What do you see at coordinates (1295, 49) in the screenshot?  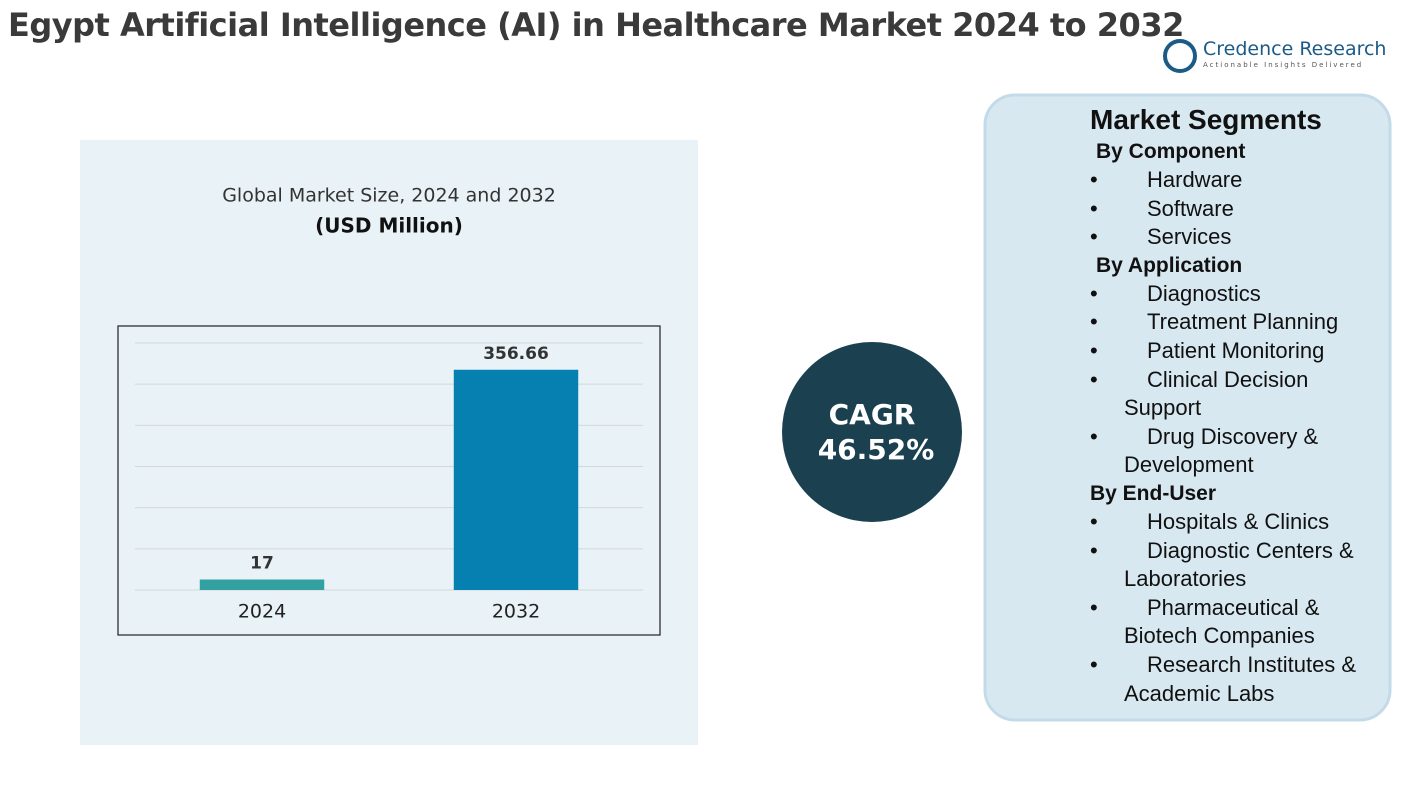 I see `brand-name: Credence Research` at bounding box center [1295, 49].